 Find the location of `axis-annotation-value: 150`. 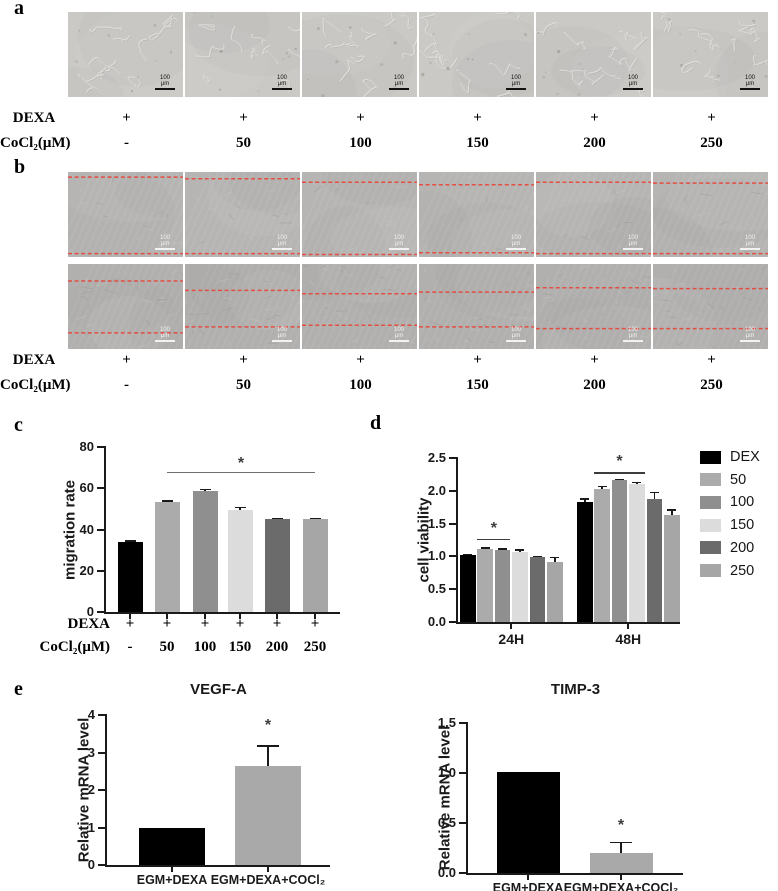

axis-annotation-value: 150 is located at coordinates (240, 647).